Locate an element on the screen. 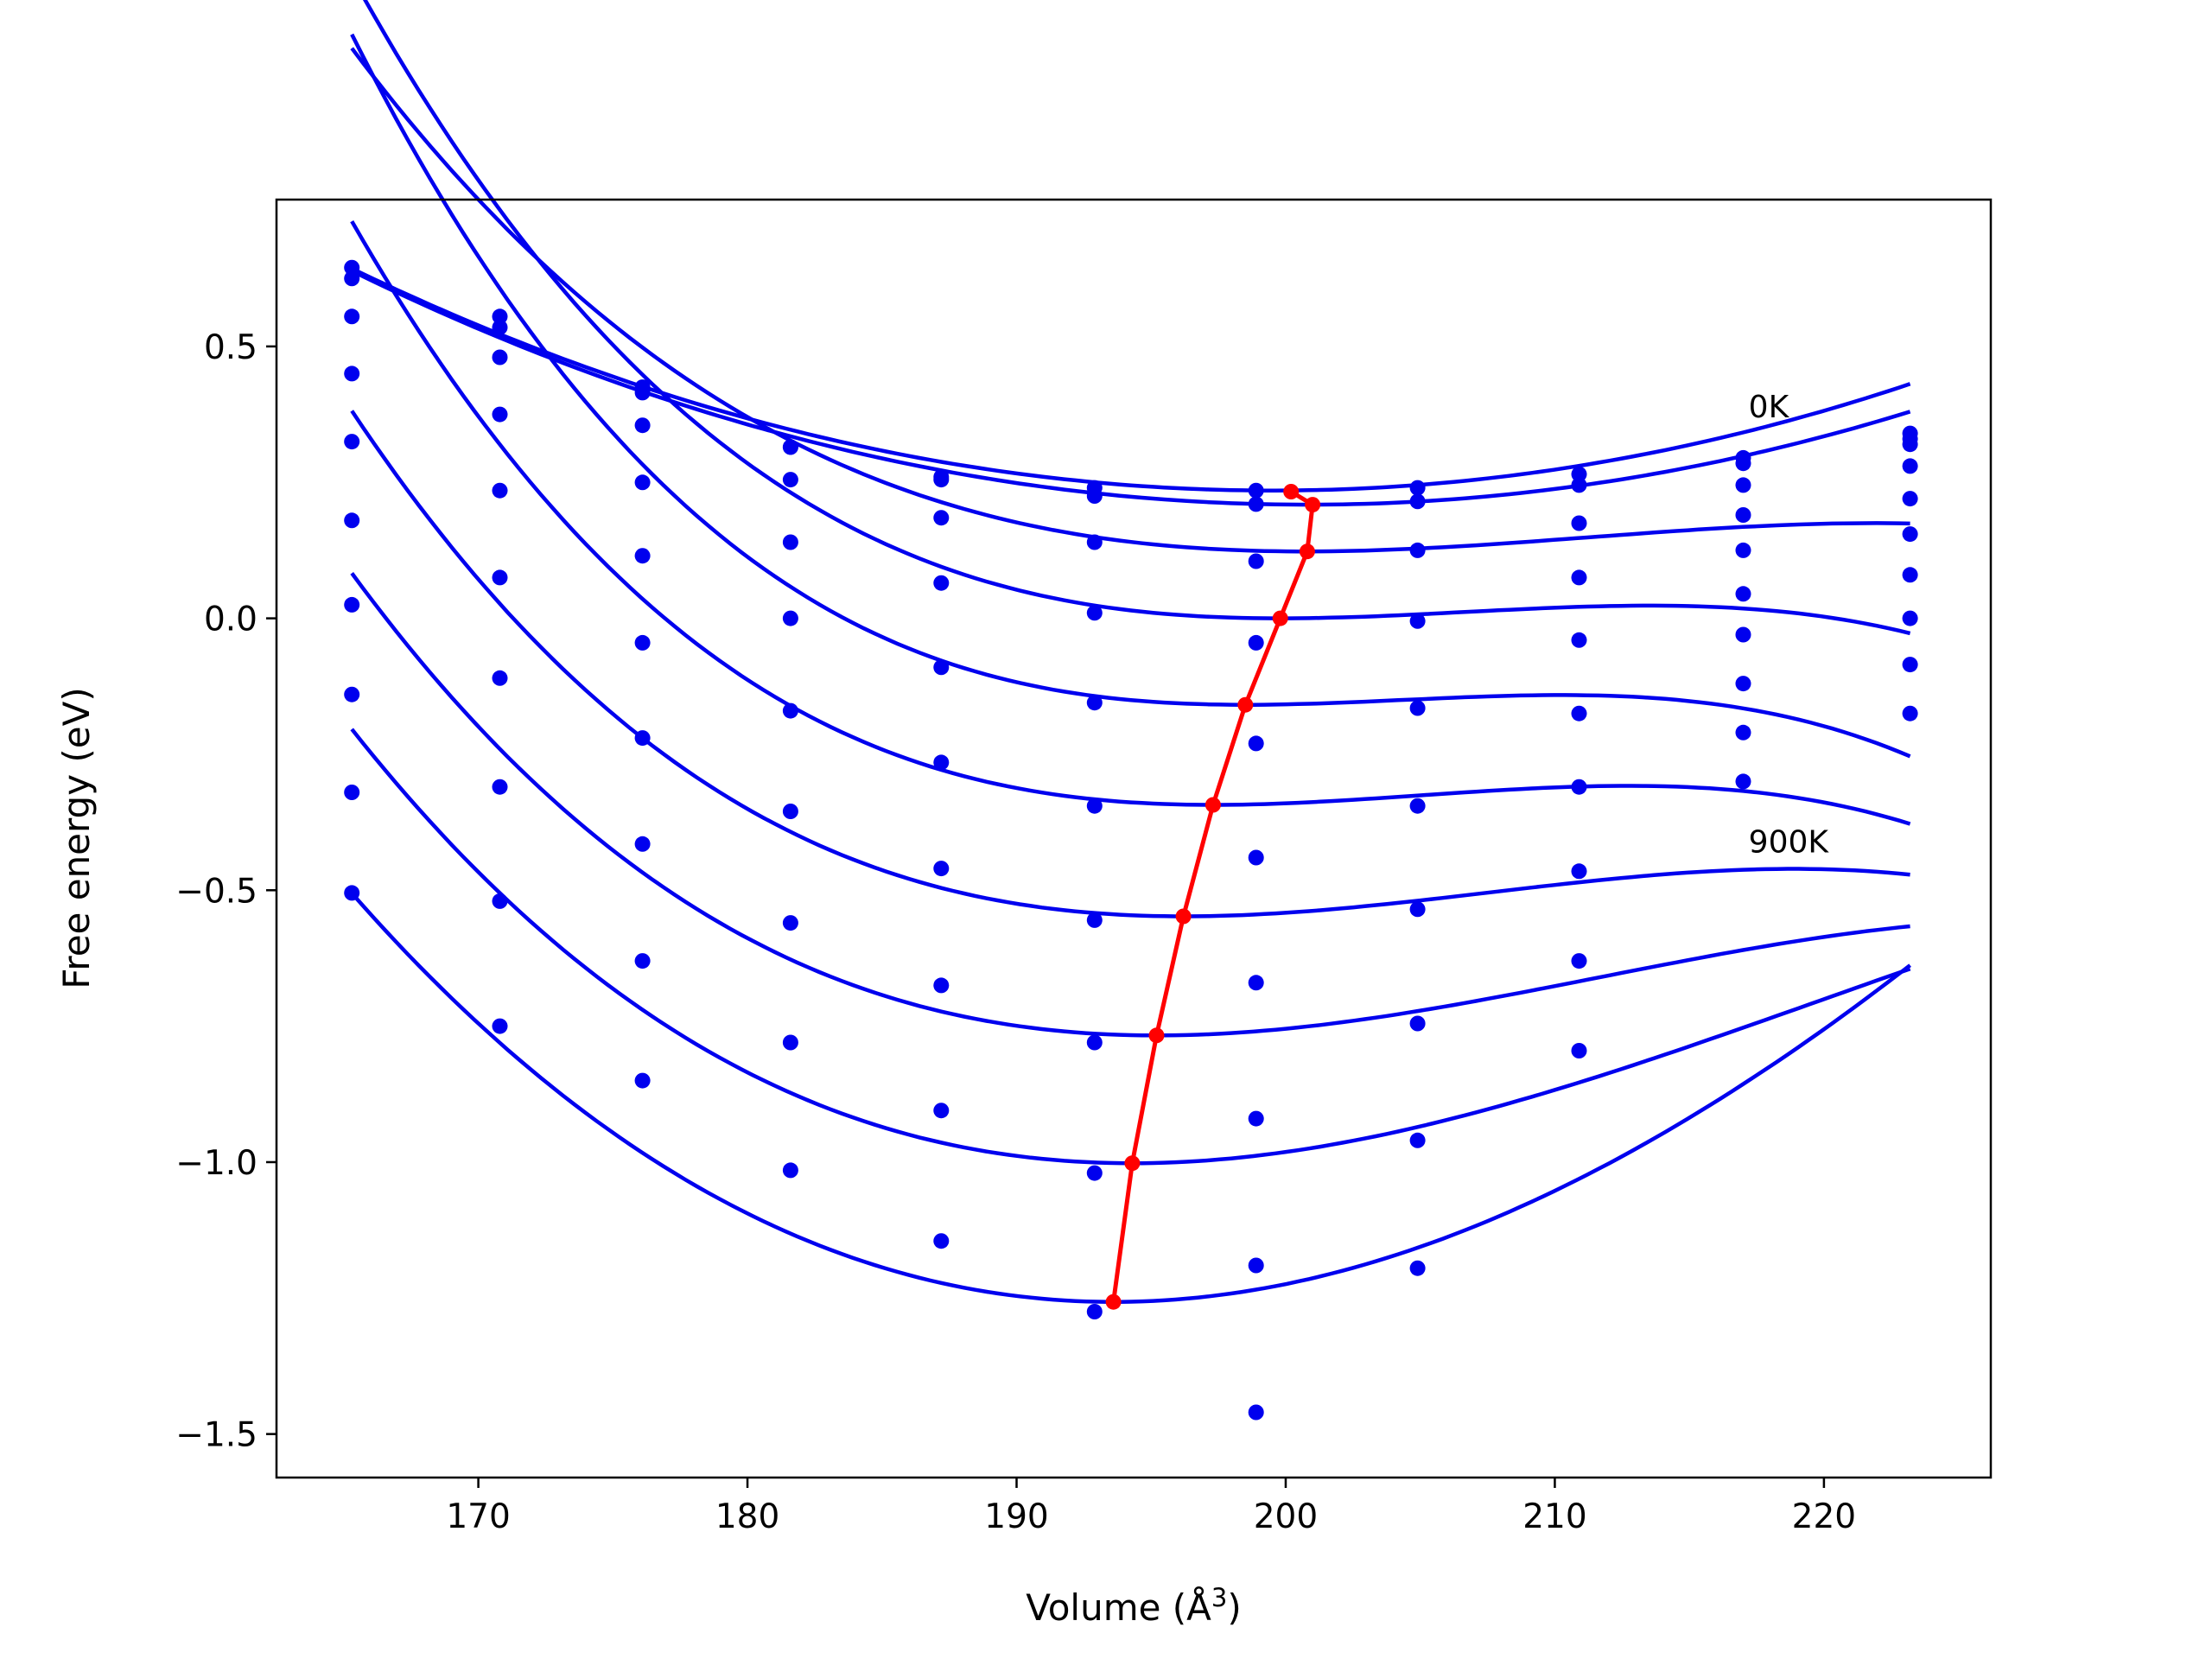 The height and width of the screenshot is (1659, 2212). y-tick-label: 0.0 is located at coordinates (231, 620).